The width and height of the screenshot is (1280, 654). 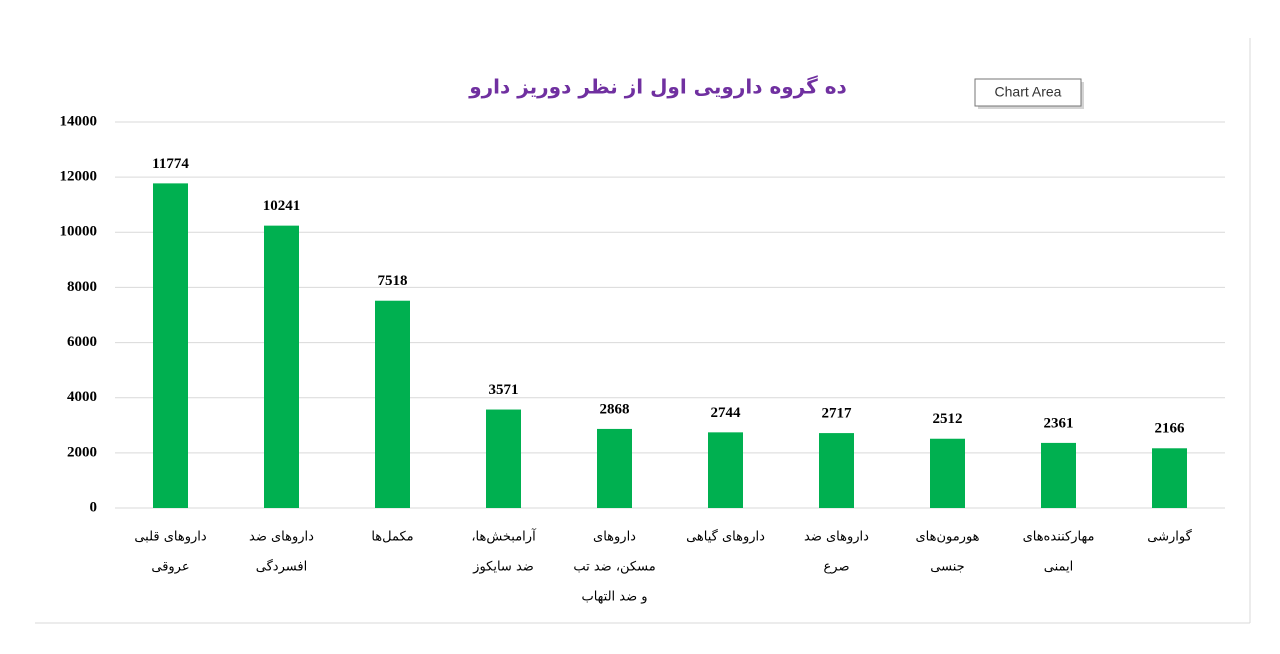 I want to click on y-tick-label: 4000, so click(x=82, y=397).